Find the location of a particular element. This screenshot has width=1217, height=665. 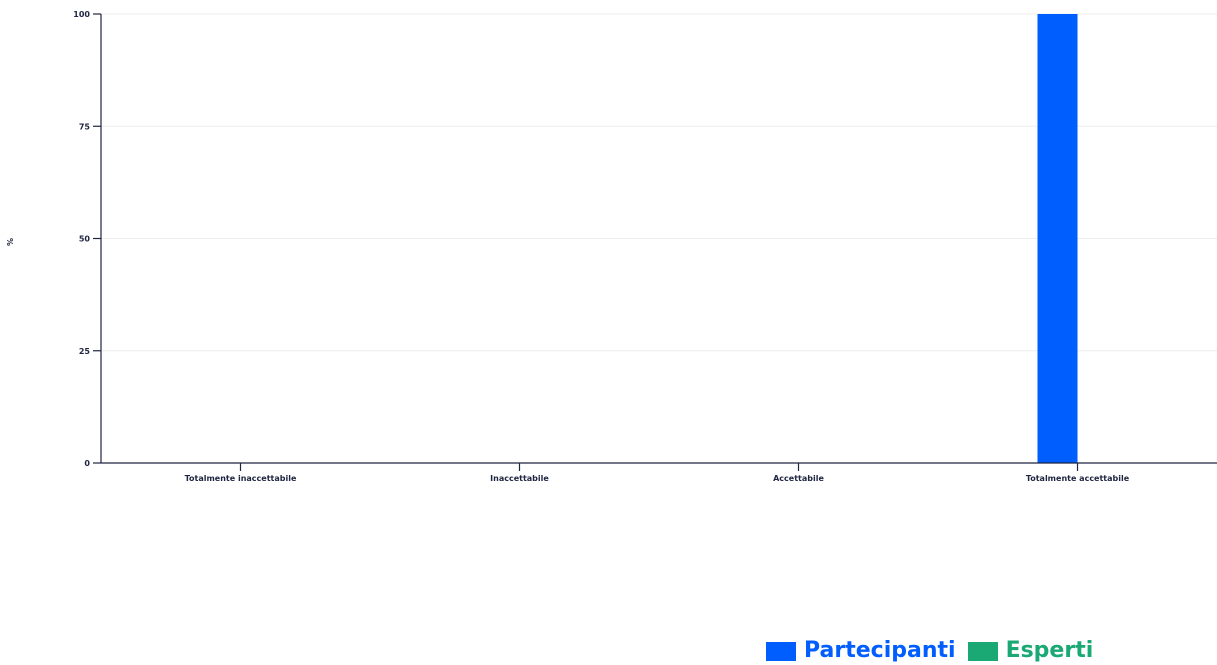

legend-label-partecipanti: Partecipanti is located at coordinates (880, 650).